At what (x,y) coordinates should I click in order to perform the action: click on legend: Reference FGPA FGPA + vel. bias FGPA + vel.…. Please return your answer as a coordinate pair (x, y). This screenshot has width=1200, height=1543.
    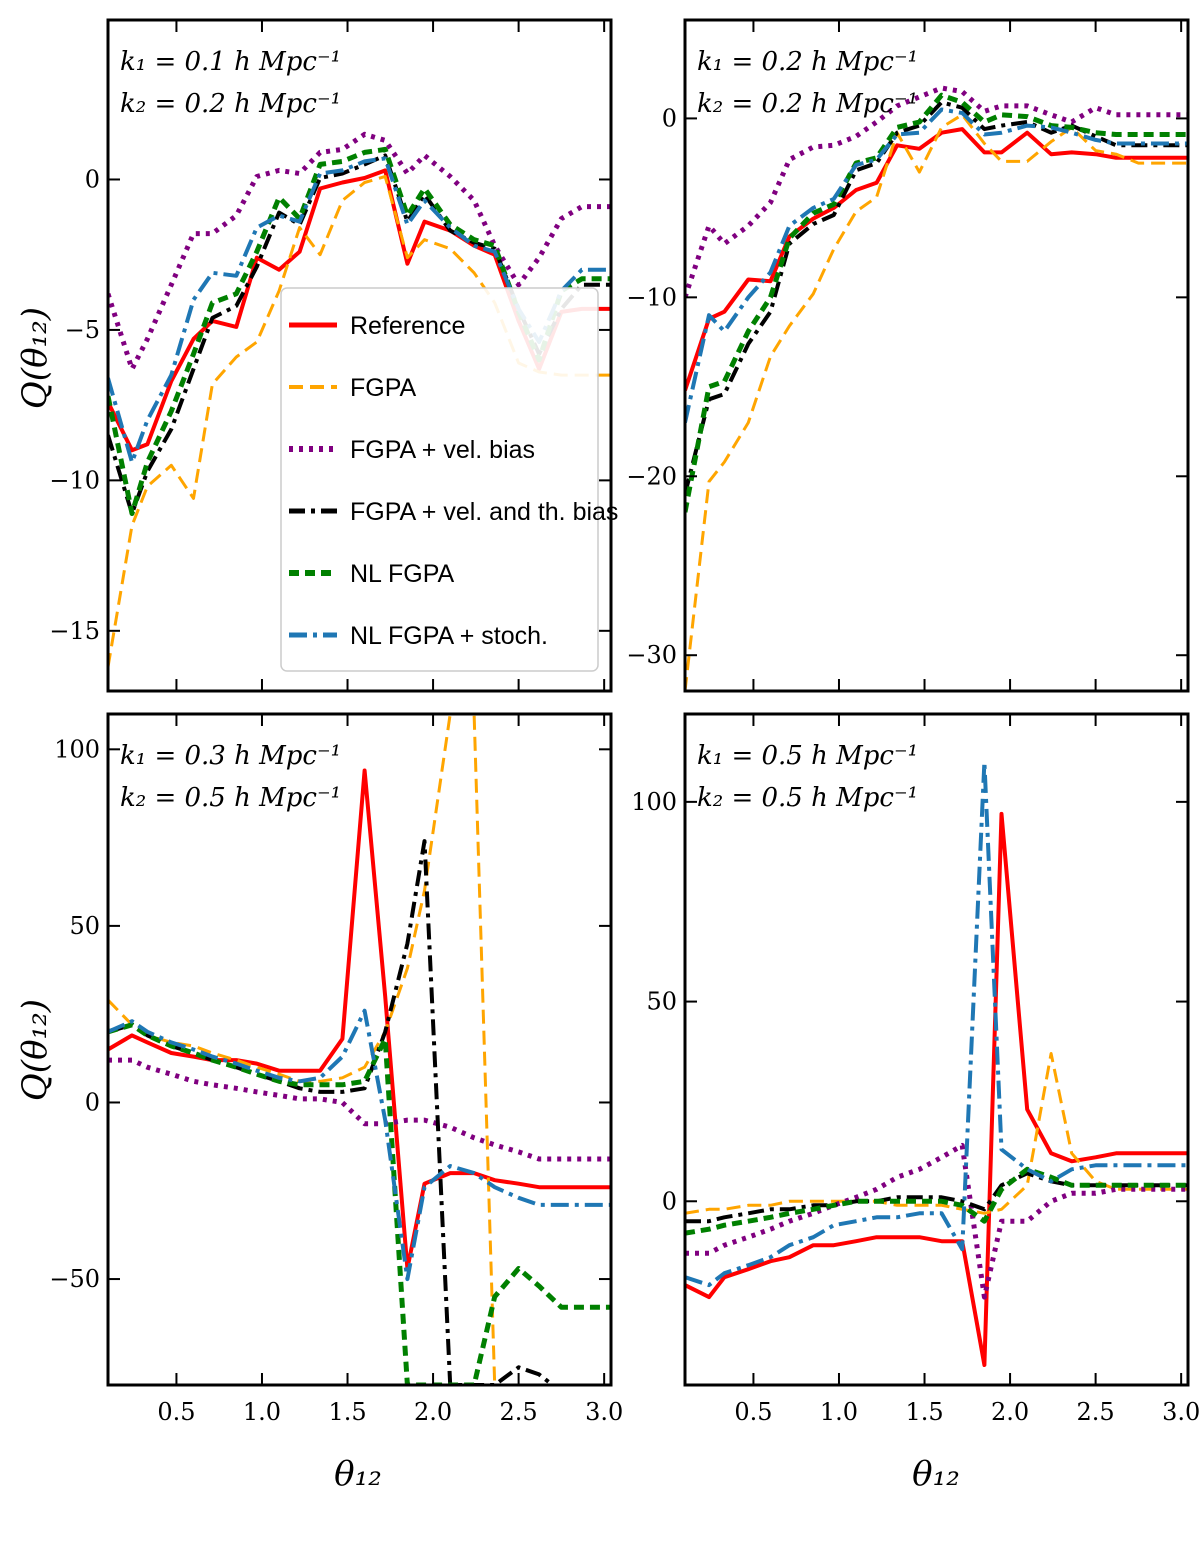
    Looking at the image, I should click on (449, 479).